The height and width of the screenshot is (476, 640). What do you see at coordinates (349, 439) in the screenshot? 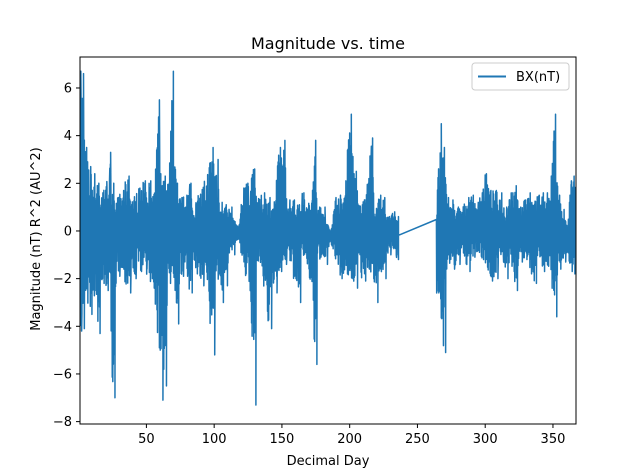
I see `x-tick-label: 200` at bounding box center [349, 439].